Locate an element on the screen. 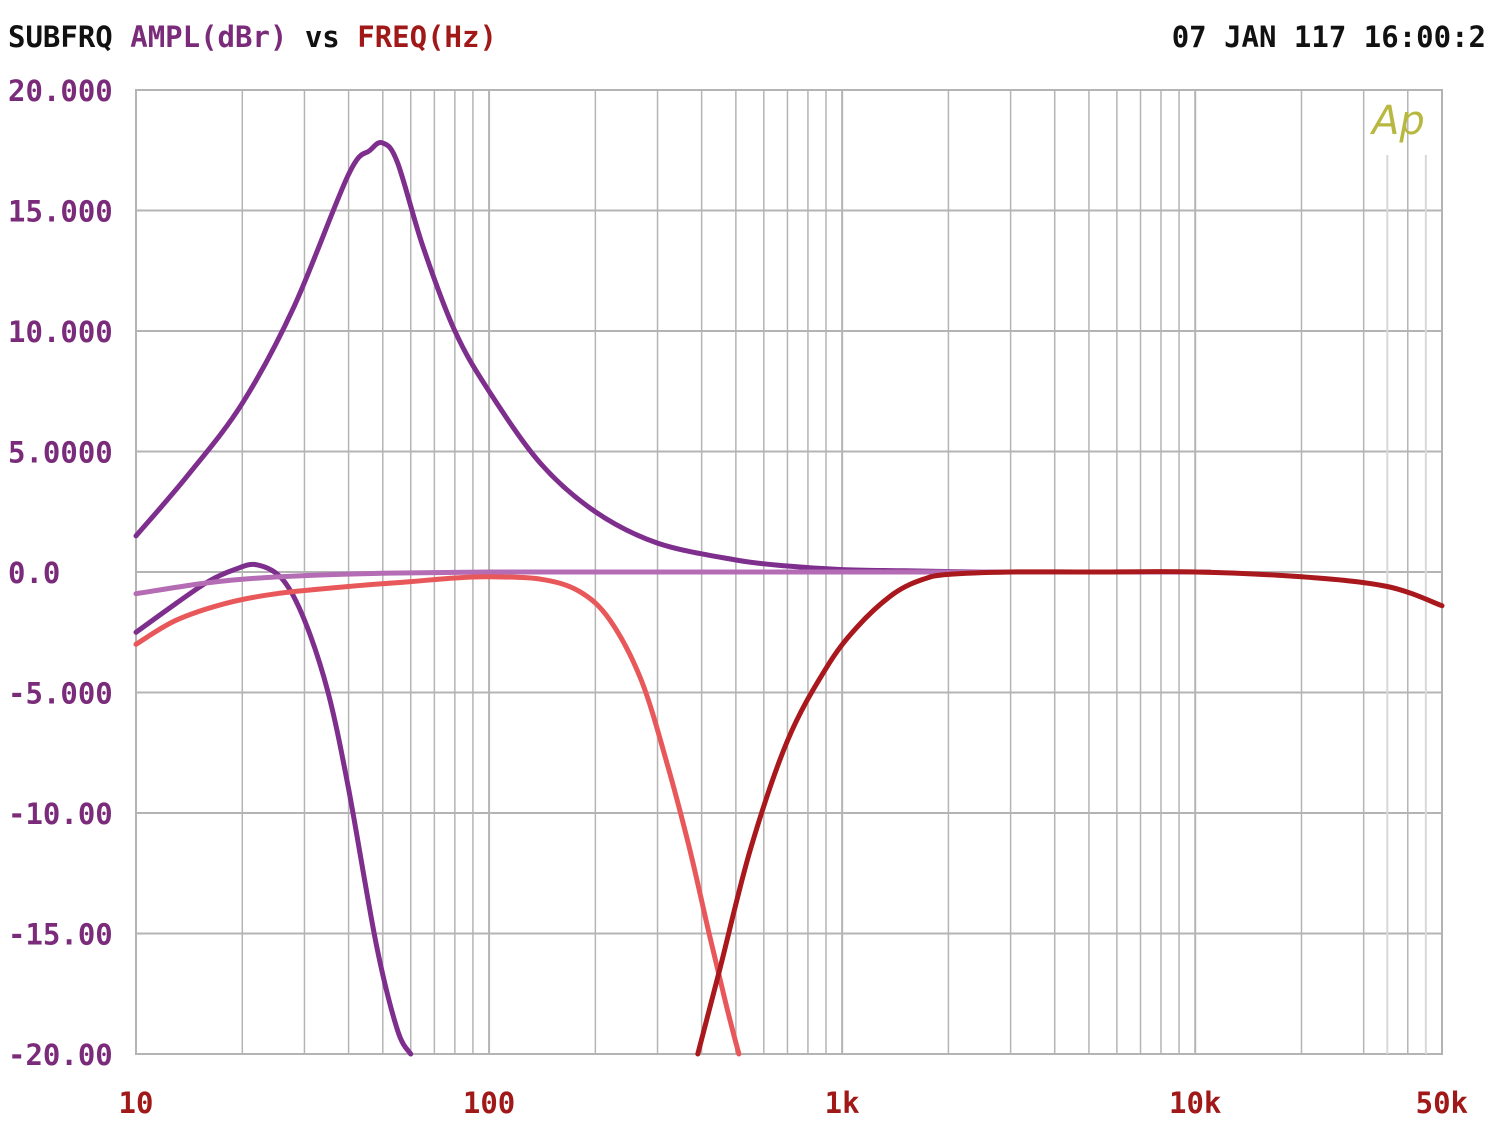 Image resolution: width=1500 pixels, height=1125 pixels. x-axis-tick-labels: 10 100 1k 10k 50k is located at coordinates (793, 1103).